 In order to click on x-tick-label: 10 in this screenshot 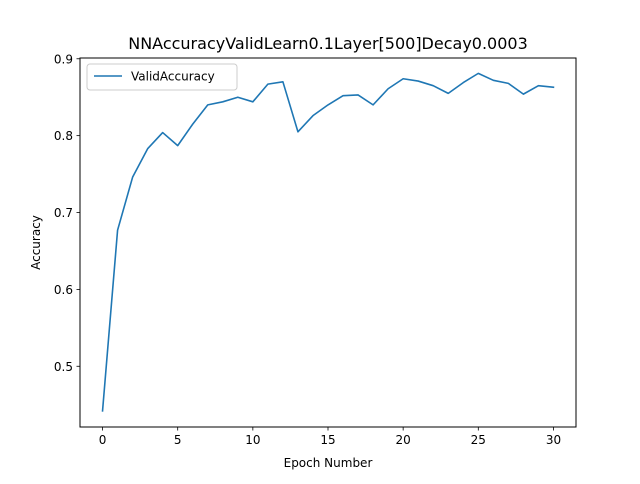, I will do `click(252, 440)`.